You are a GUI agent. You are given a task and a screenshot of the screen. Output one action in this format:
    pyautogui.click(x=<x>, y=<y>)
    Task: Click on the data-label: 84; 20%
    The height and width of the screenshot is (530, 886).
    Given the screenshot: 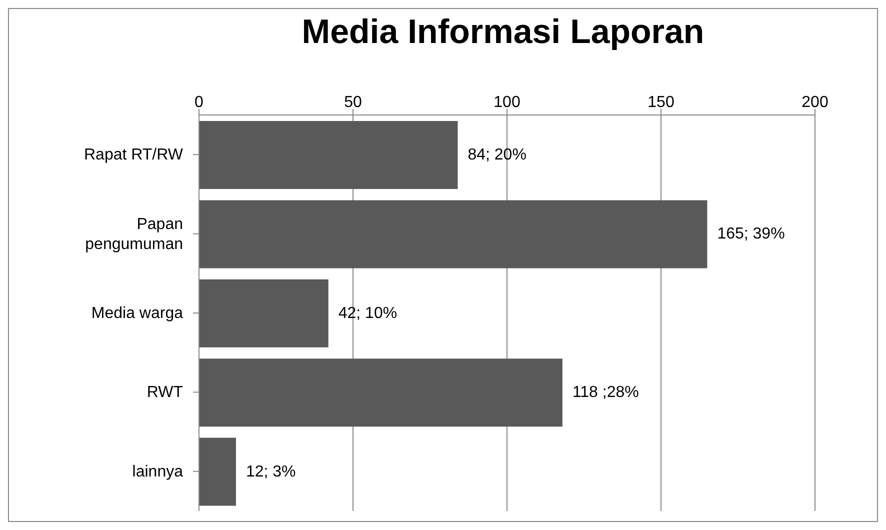 What is the action you would take?
    pyautogui.click(x=497, y=155)
    